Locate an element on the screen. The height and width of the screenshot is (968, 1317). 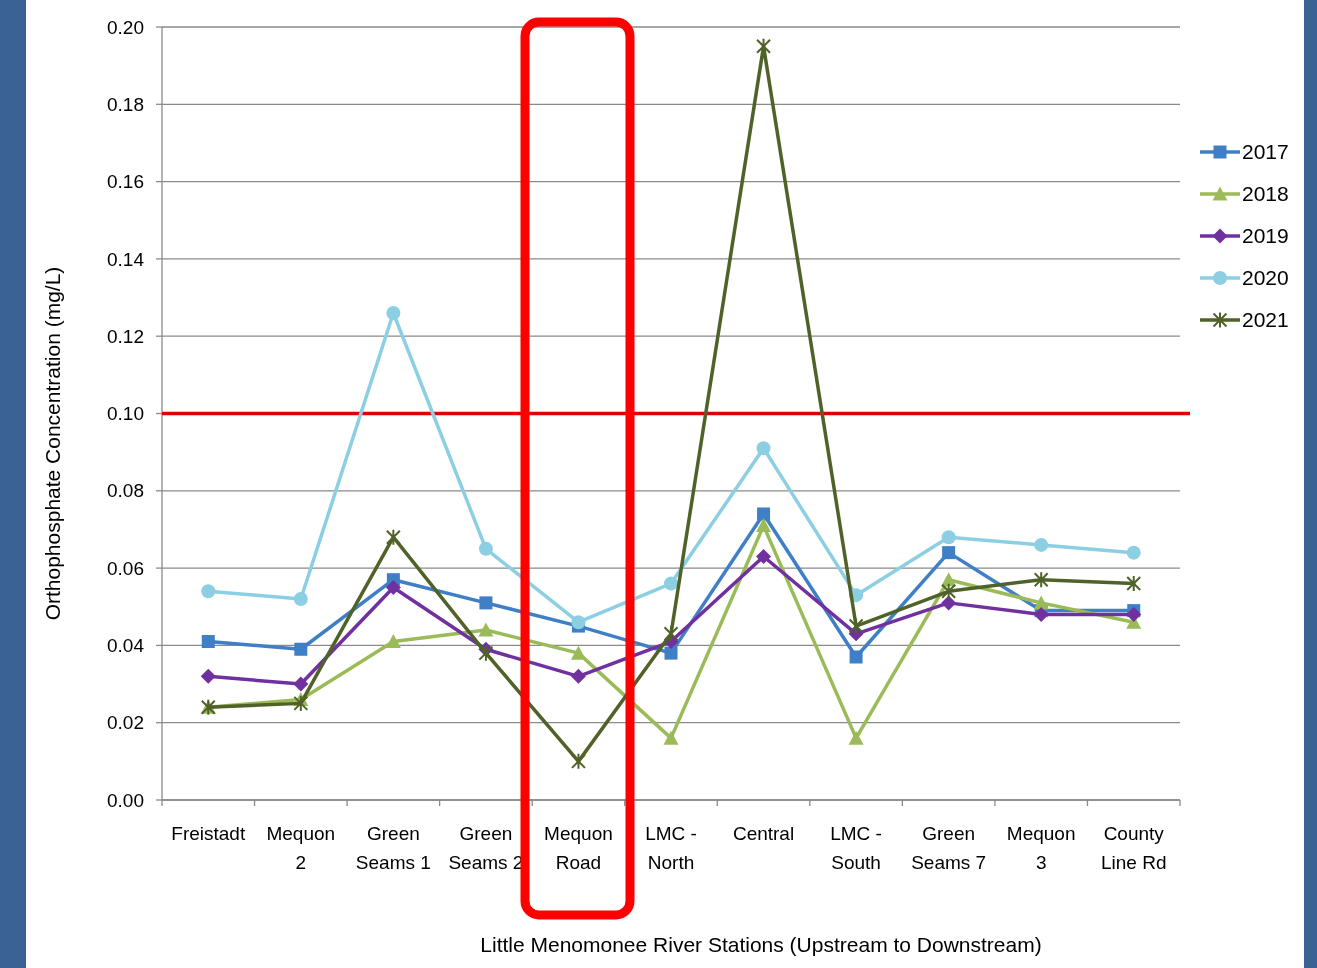
x-tick-label: Green Seams 7 is located at coordinates (949, 848).